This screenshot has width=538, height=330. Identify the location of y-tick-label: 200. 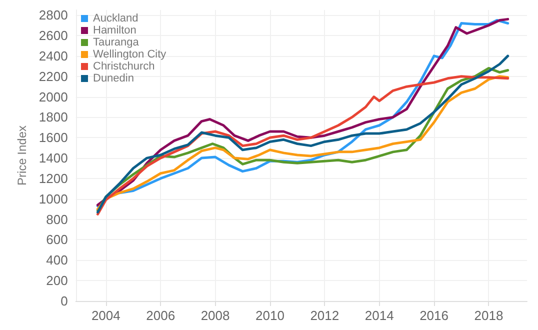
(57, 280).